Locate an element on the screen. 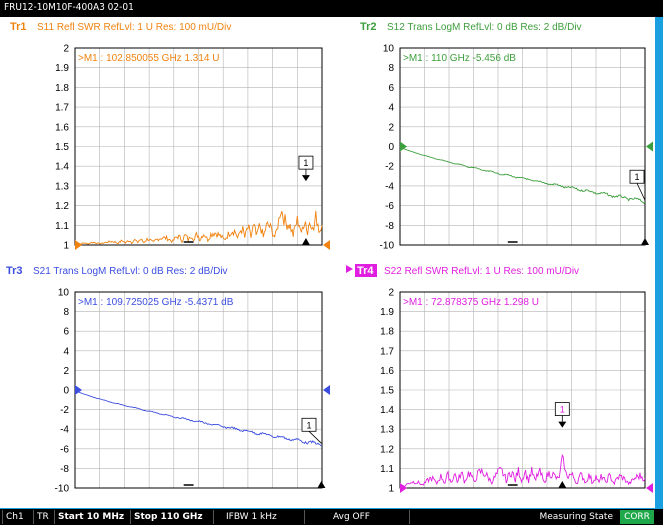 This screenshot has height=525, width=663. channel-indicator: Ch1 is located at coordinates (17, 517).